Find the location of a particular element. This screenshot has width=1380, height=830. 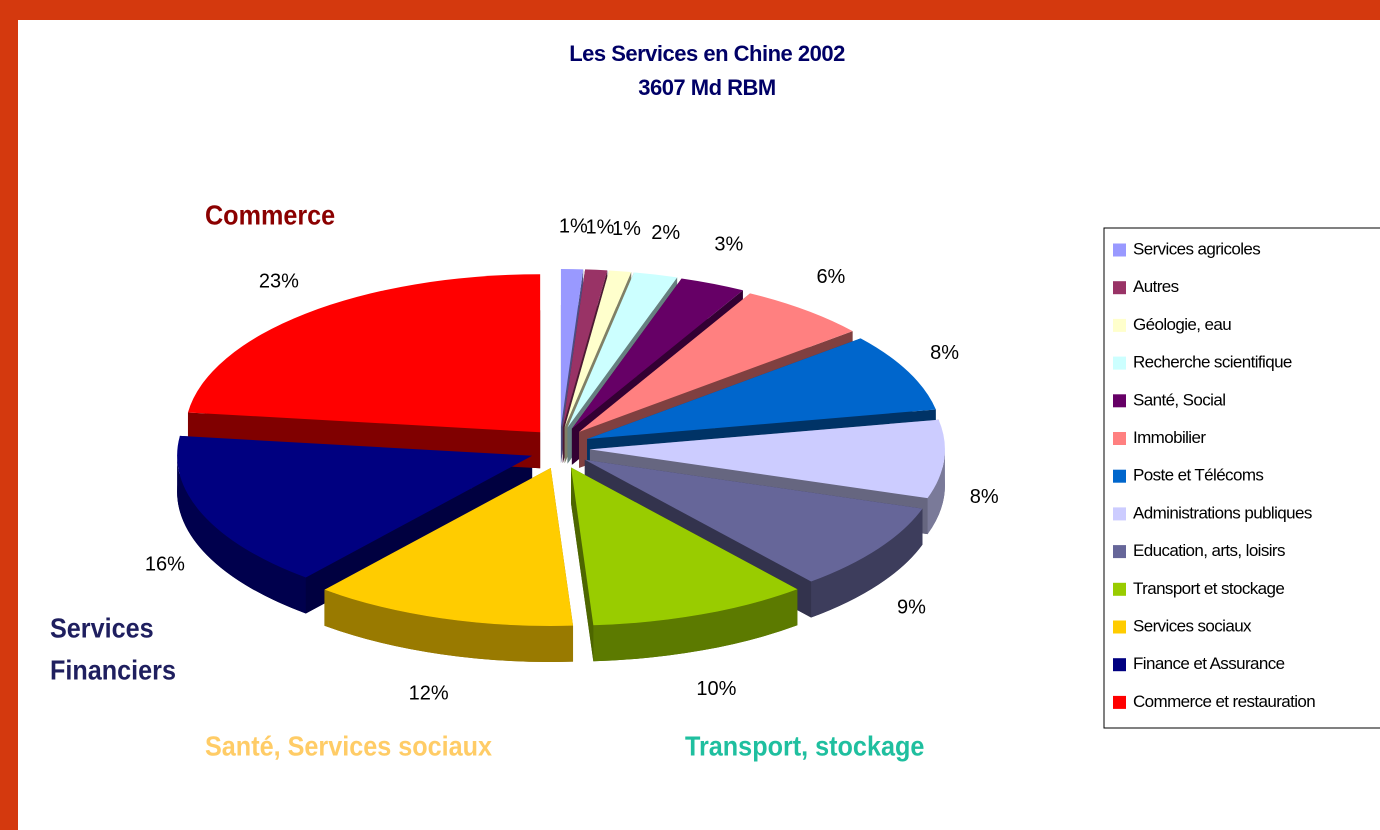

legend-label: Immobilier is located at coordinates (1169, 437).